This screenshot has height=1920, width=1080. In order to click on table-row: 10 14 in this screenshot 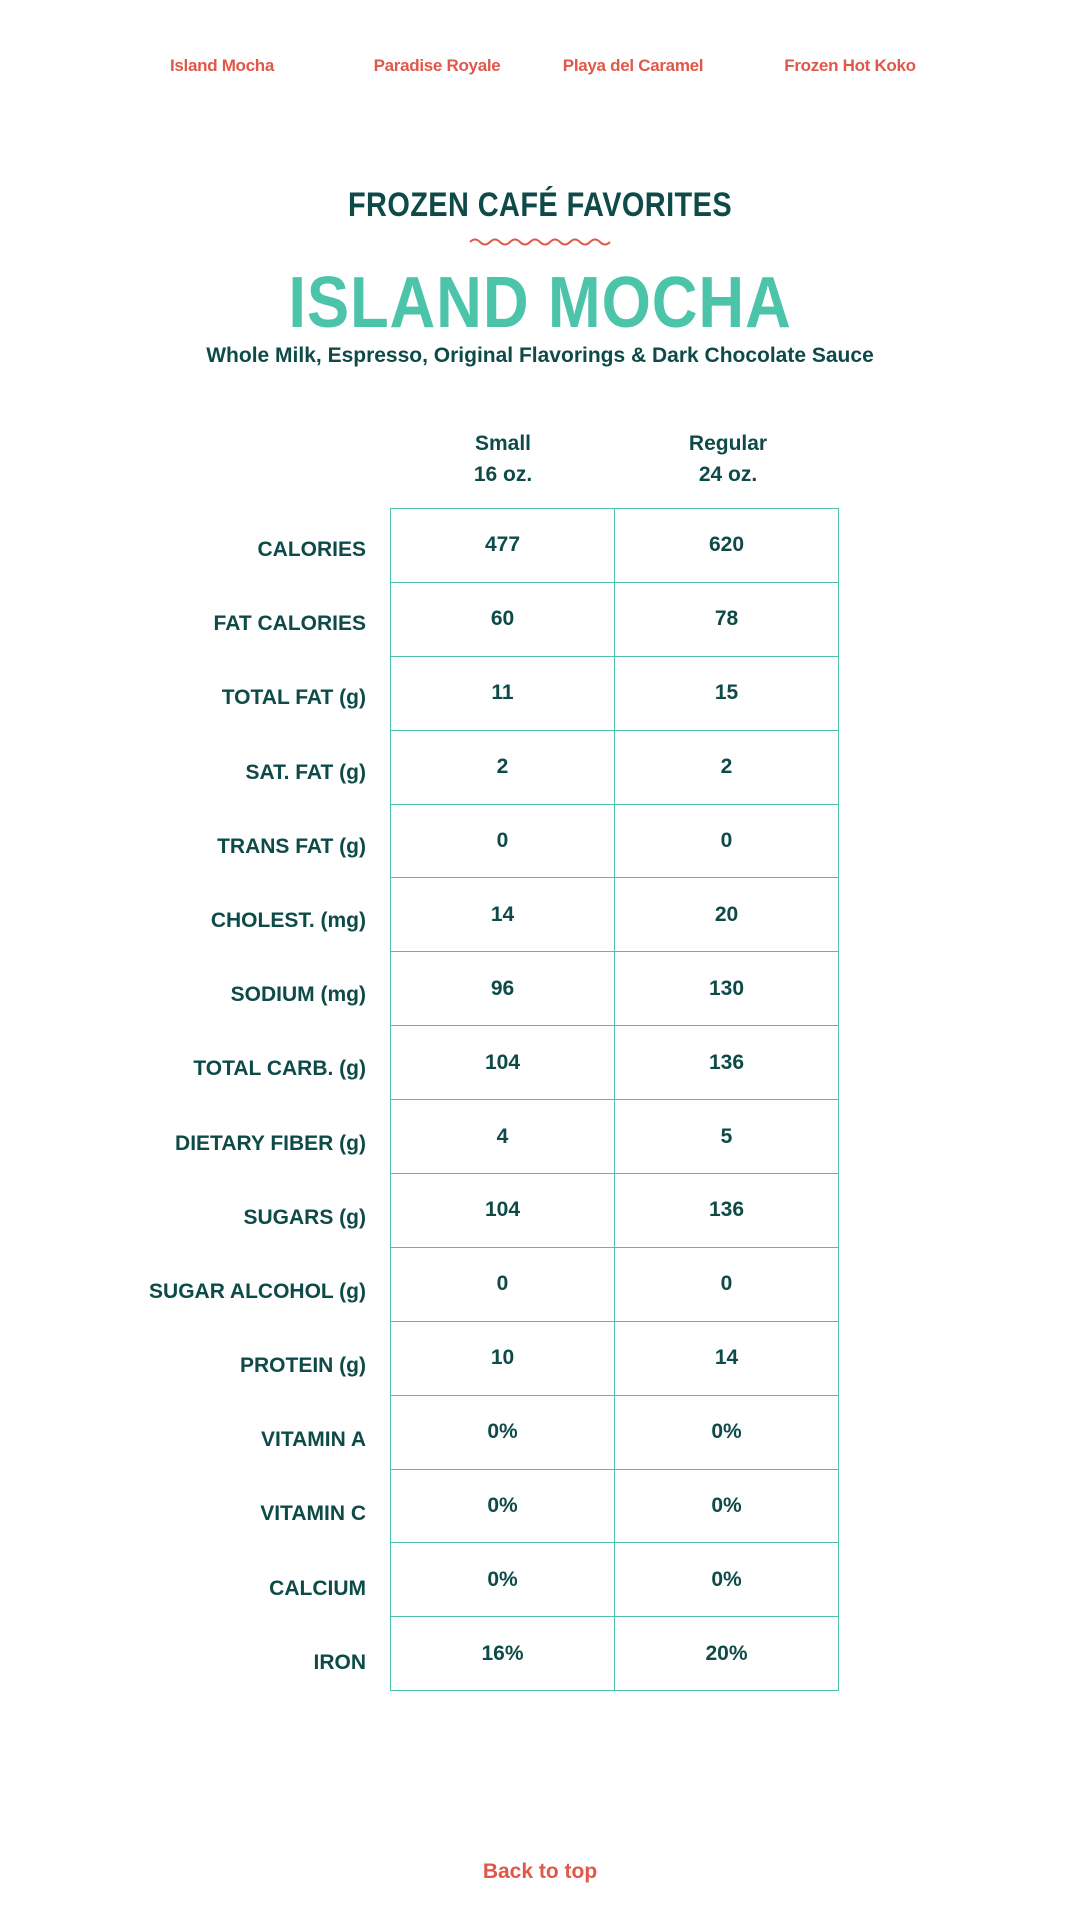, I will do `click(614, 1358)`.